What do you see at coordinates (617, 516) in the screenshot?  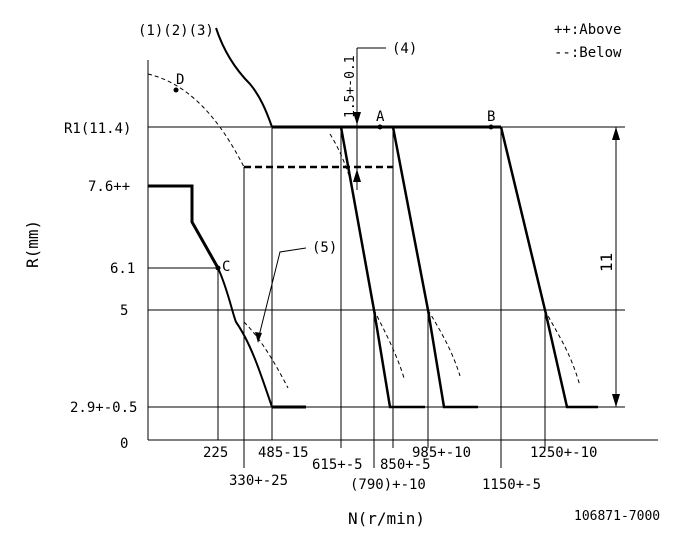 I see `drawing-number: 106871-7000` at bounding box center [617, 516].